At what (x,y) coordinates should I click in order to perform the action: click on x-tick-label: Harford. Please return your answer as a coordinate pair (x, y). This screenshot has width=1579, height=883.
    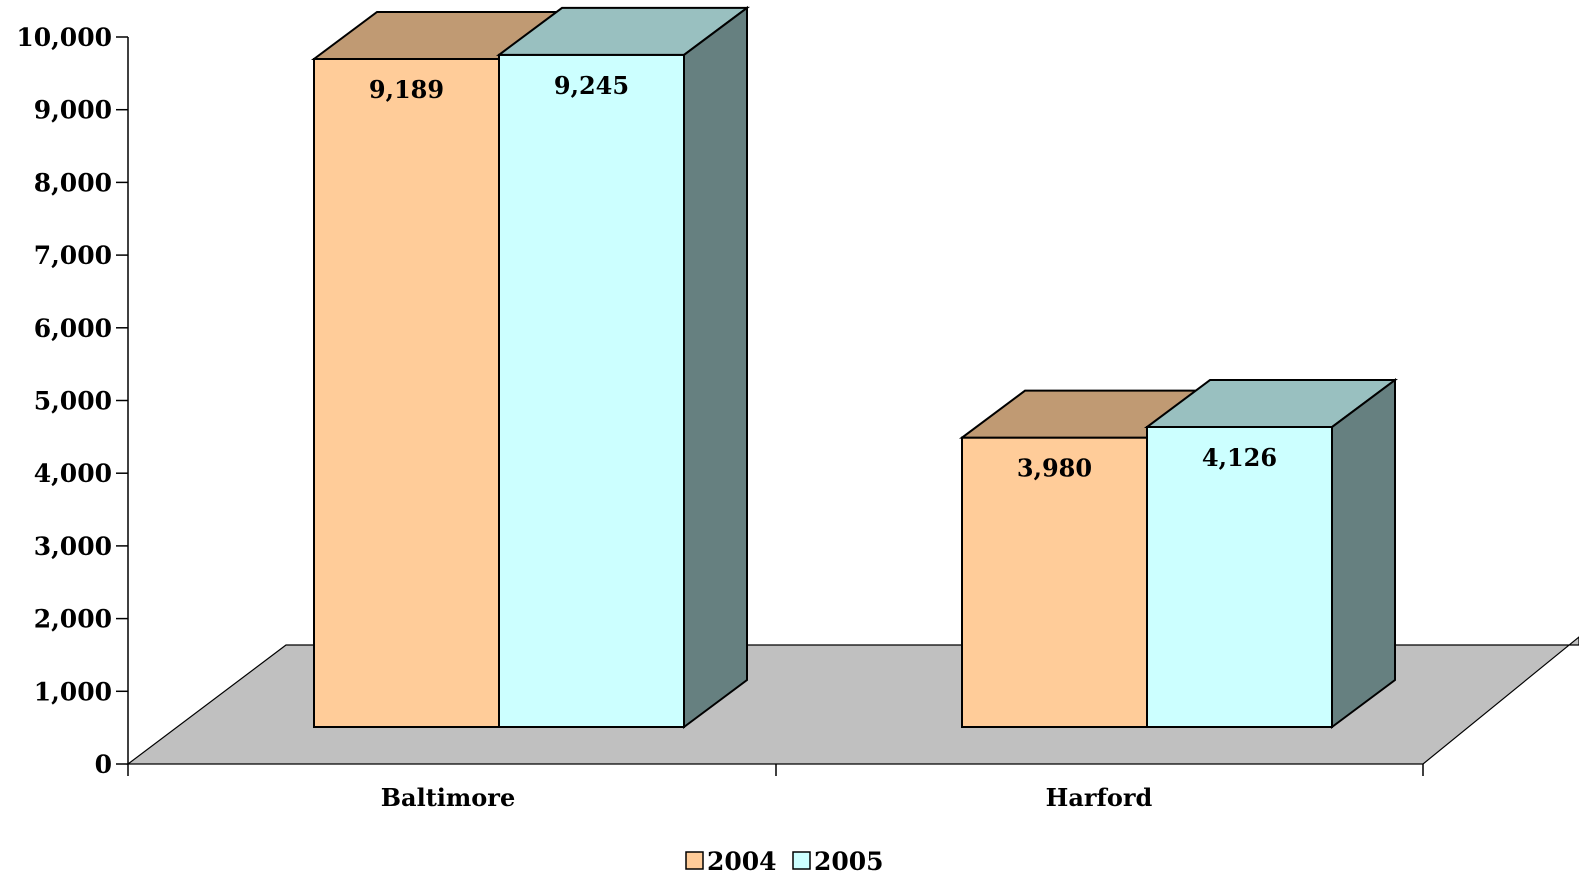
    Looking at the image, I should click on (1099, 797).